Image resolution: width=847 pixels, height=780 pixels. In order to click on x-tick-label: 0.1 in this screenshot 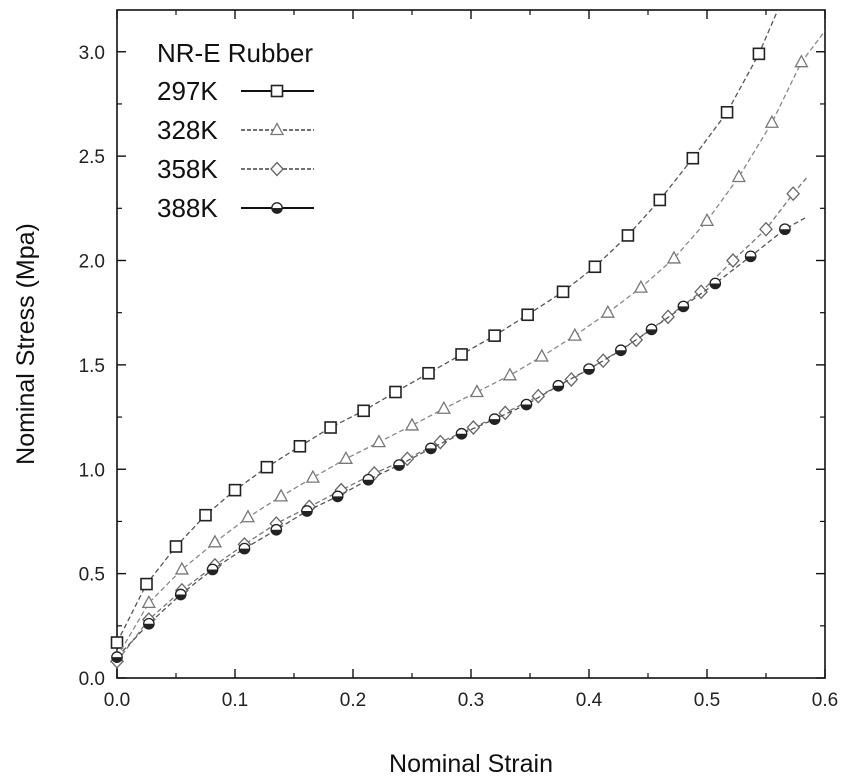, I will do `click(235, 700)`.